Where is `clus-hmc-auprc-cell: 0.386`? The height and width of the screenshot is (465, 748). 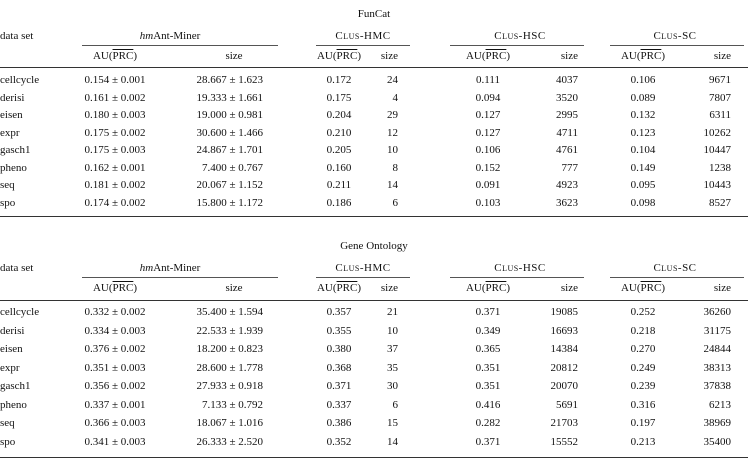
clus-hmc-auprc-cell: 0.386 is located at coordinates (339, 423).